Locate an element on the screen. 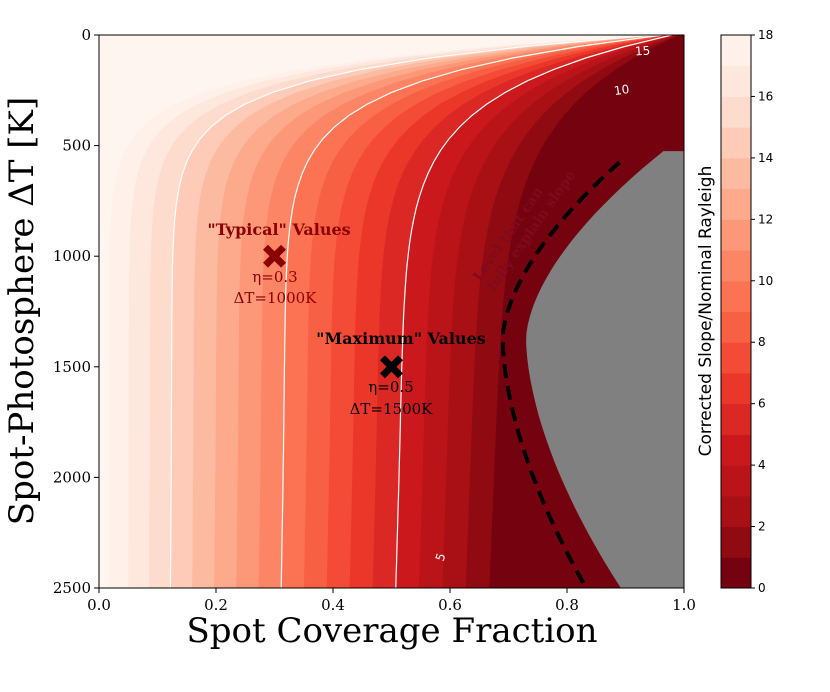  y-tick-label: 1500 is located at coordinates (72, 367).